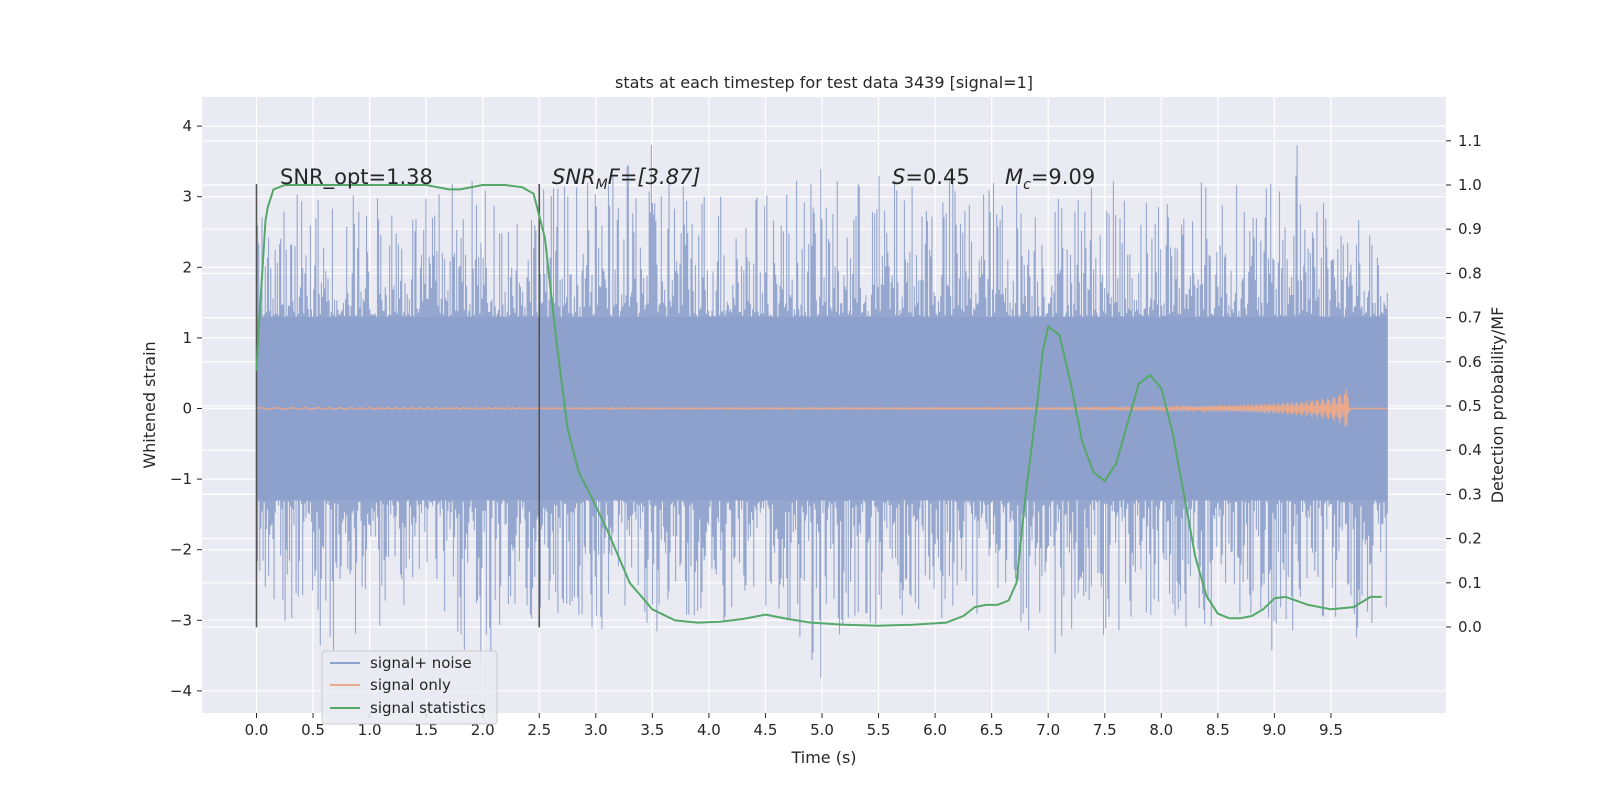  I want to click on y-left-axis-label: Whitened strain, so click(149, 404).